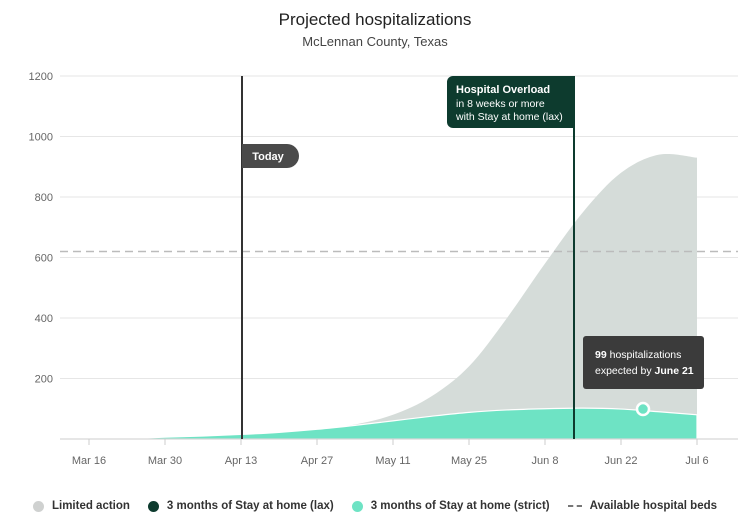 This screenshot has height=532, width=750. What do you see at coordinates (44, 380) in the screenshot?
I see `y-tick-label-200: 200` at bounding box center [44, 380].